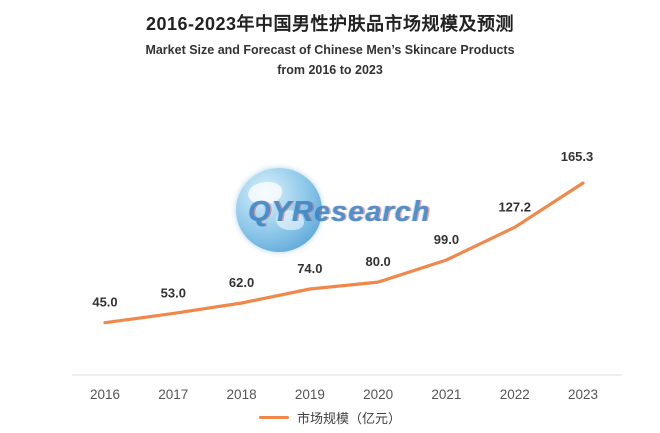 The height and width of the screenshot is (433, 660). Describe the element at coordinates (515, 394) in the screenshot. I see `x-axis-label: 2022` at that location.